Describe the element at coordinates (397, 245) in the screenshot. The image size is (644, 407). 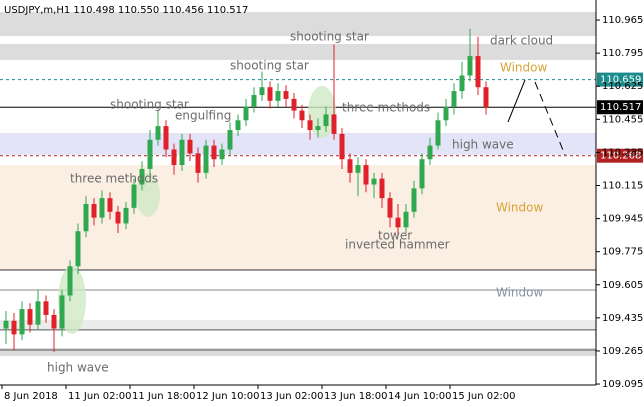
I see `annotation: inverted hammer` at that location.